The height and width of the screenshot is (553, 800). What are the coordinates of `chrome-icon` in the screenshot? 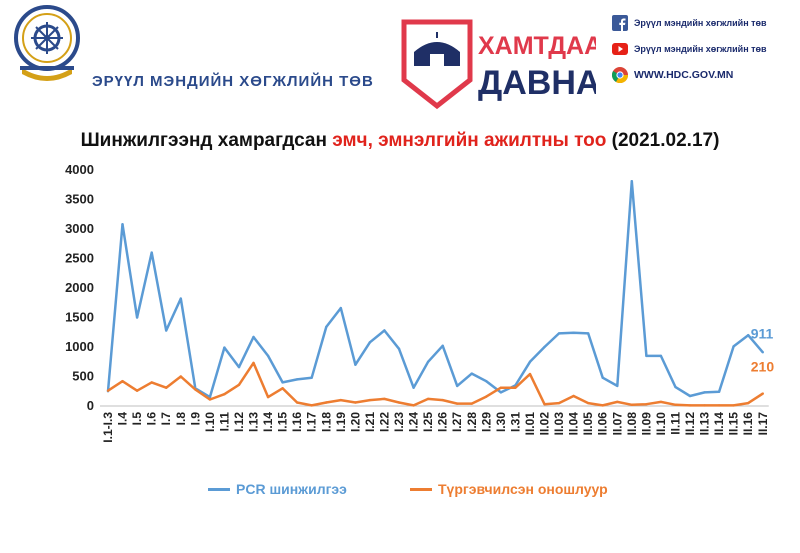 It's located at (620, 75).